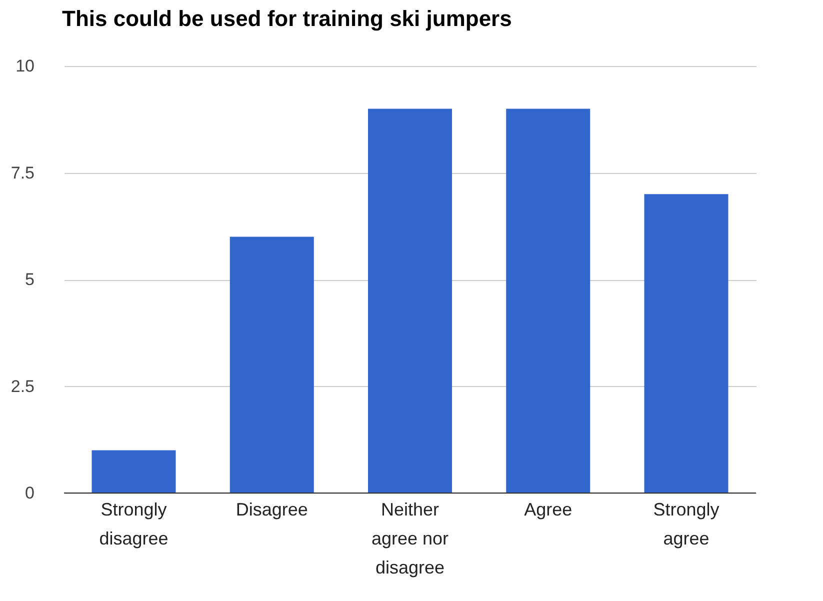 The width and height of the screenshot is (823, 601). What do you see at coordinates (410, 539) in the screenshot?
I see `x-tick-label: Neither agree nor disagree` at bounding box center [410, 539].